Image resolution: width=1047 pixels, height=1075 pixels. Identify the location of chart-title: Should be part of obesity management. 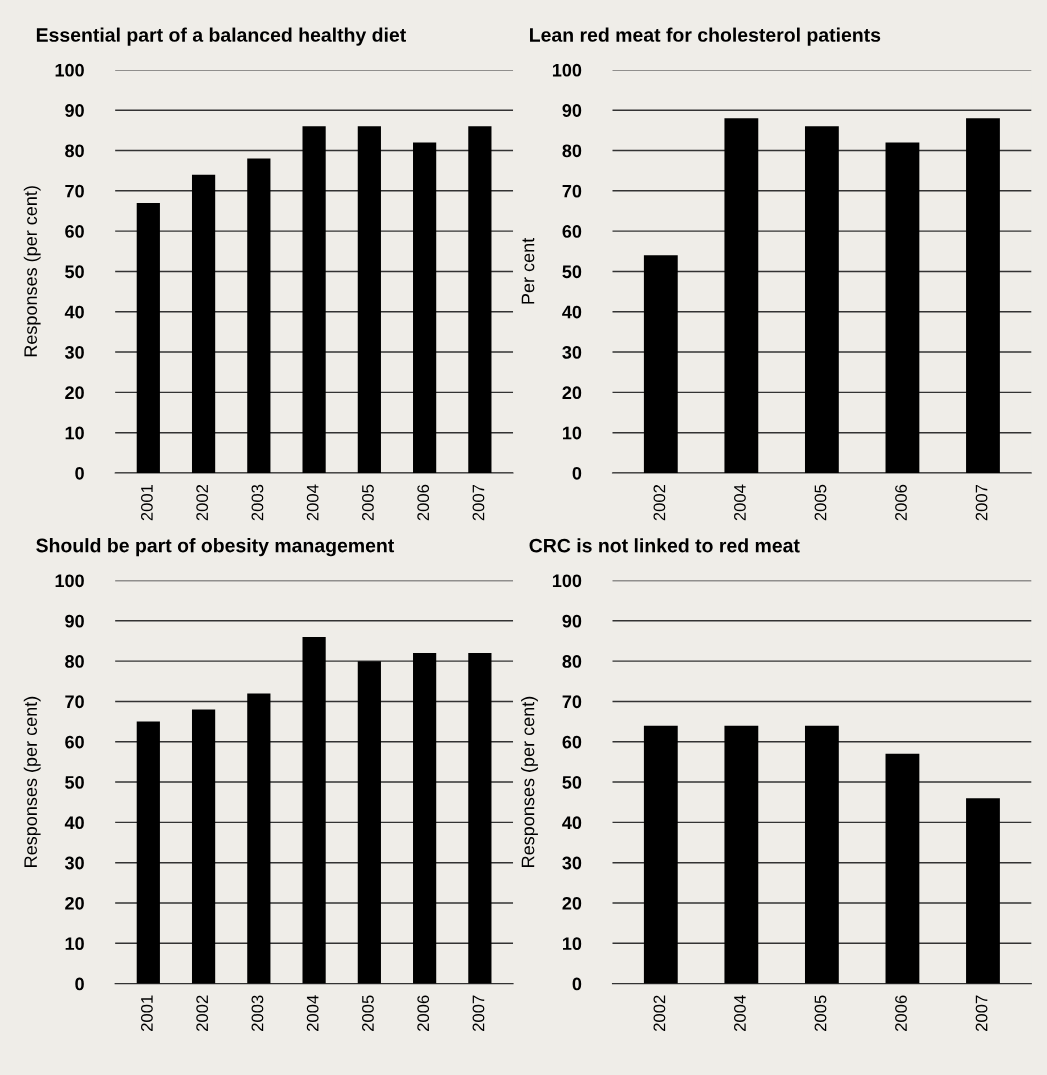
(215, 547).